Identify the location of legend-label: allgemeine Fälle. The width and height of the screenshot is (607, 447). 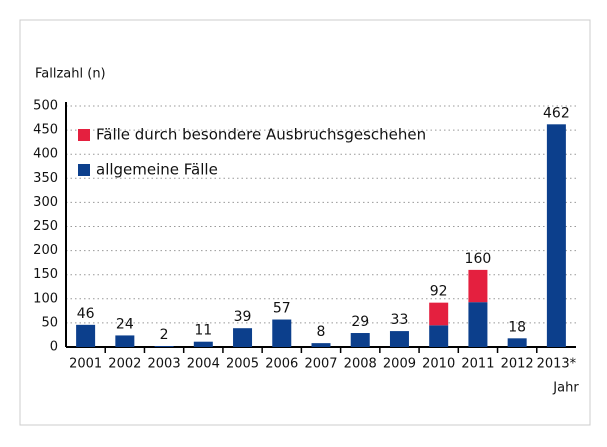
(157, 170).